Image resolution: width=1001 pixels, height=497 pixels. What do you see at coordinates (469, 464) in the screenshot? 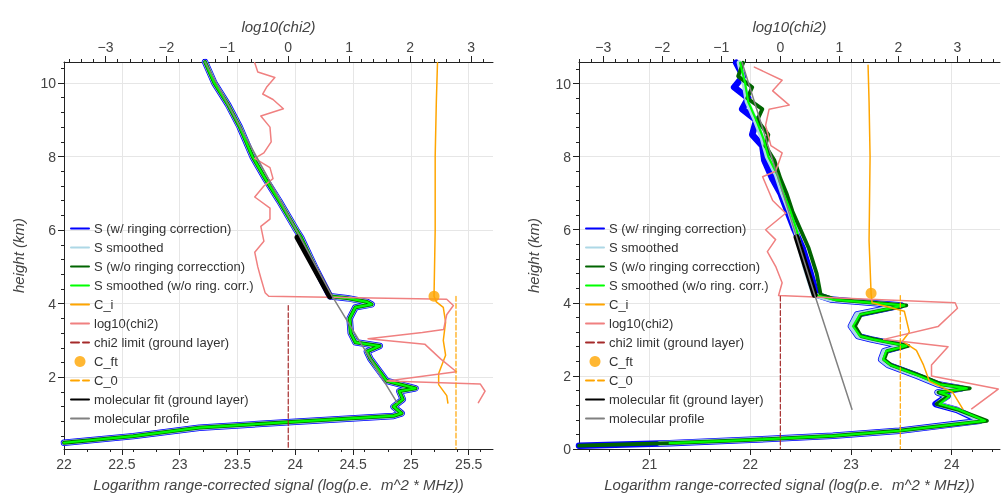
I see `x-tick-label: 25.5` at bounding box center [469, 464].